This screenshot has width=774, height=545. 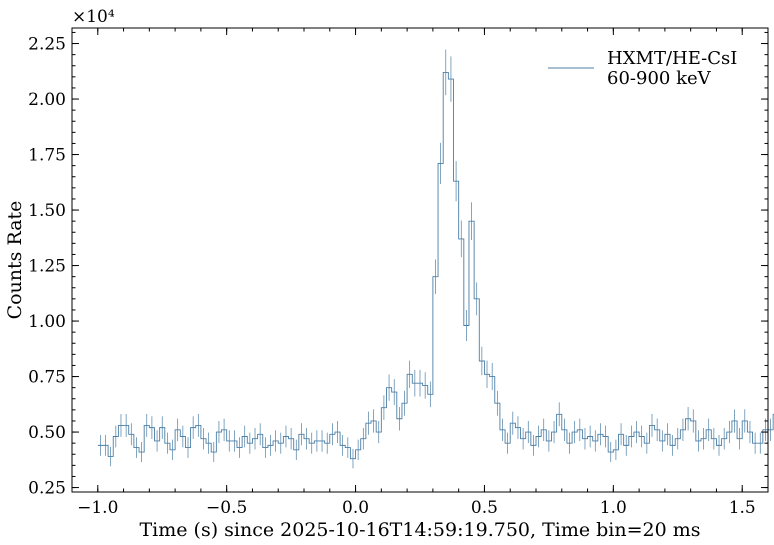 I want to click on x-tick-label: 0.5, so click(x=484, y=508).